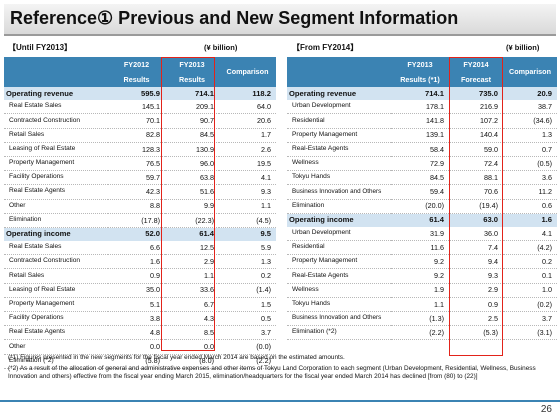  I want to click on table-row: Urban Development 178.1 216.9 38.7, so click(422, 107).